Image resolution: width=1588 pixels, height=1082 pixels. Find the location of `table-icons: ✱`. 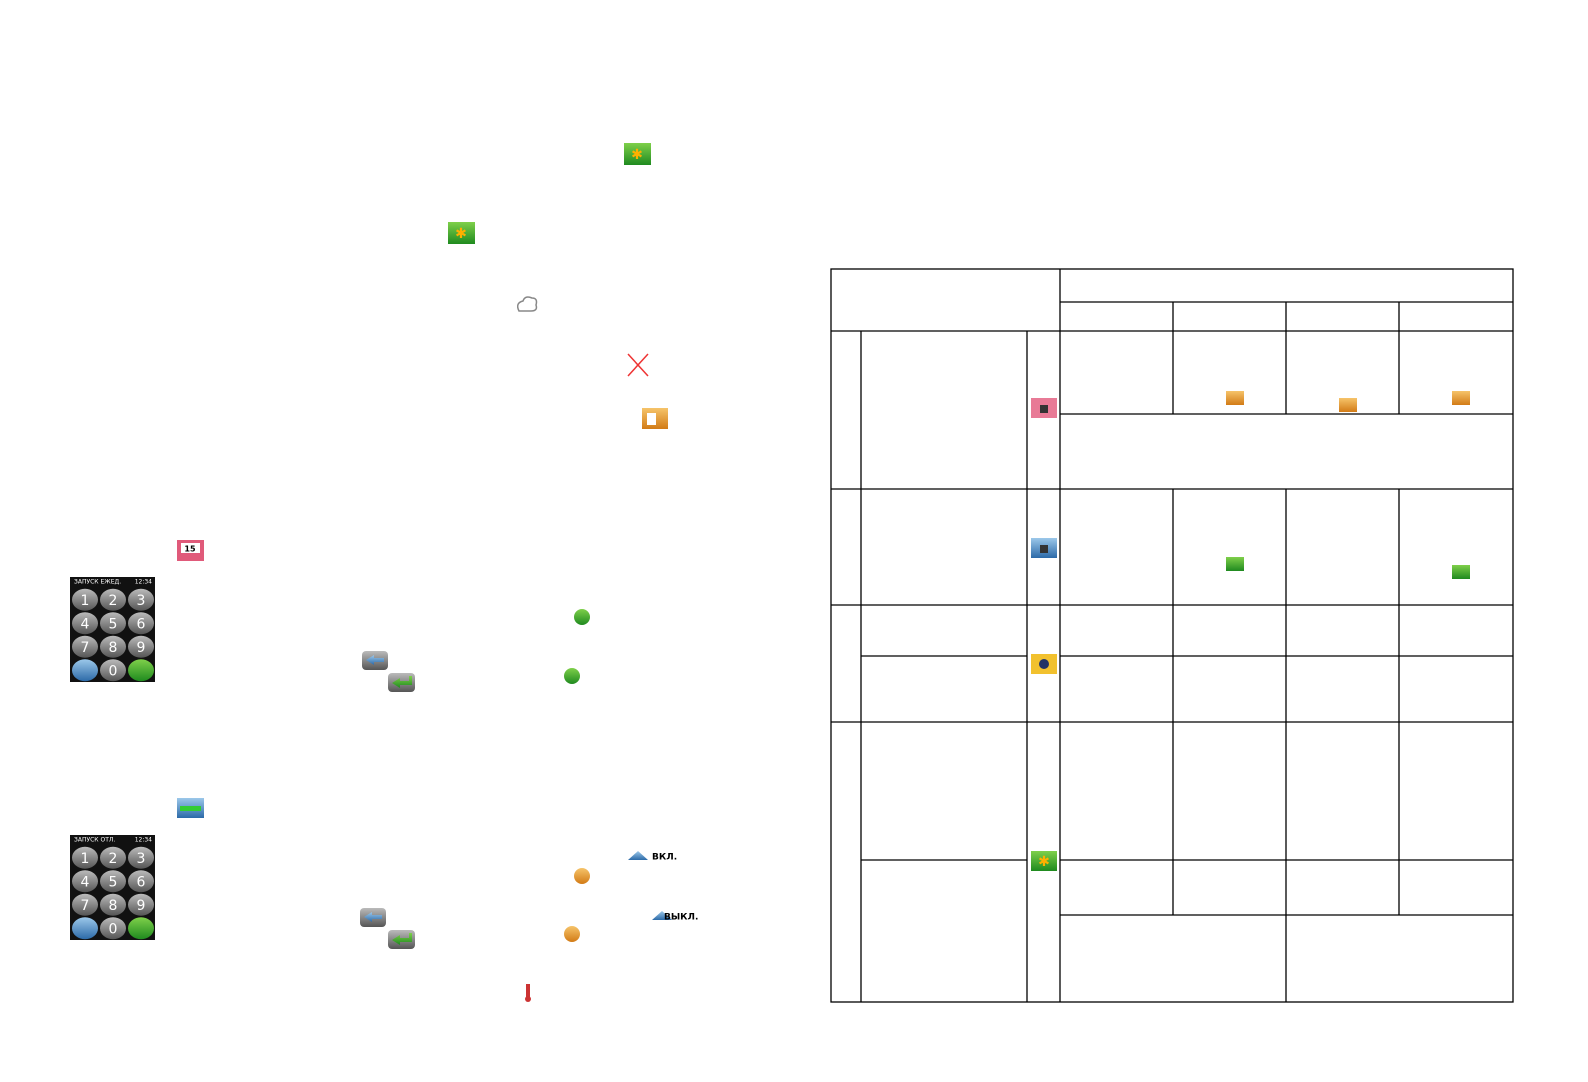

table-icons: ✱ is located at coordinates (1250, 631).